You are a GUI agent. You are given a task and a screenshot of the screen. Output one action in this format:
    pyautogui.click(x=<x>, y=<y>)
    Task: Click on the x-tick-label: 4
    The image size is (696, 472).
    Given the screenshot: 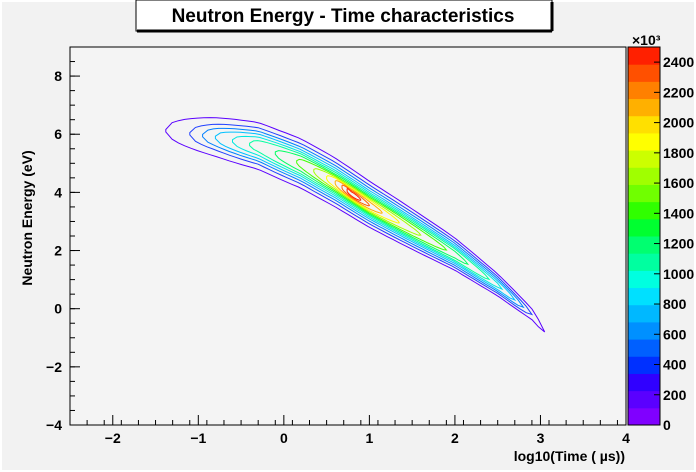 What is the action you would take?
    pyautogui.click(x=626, y=438)
    